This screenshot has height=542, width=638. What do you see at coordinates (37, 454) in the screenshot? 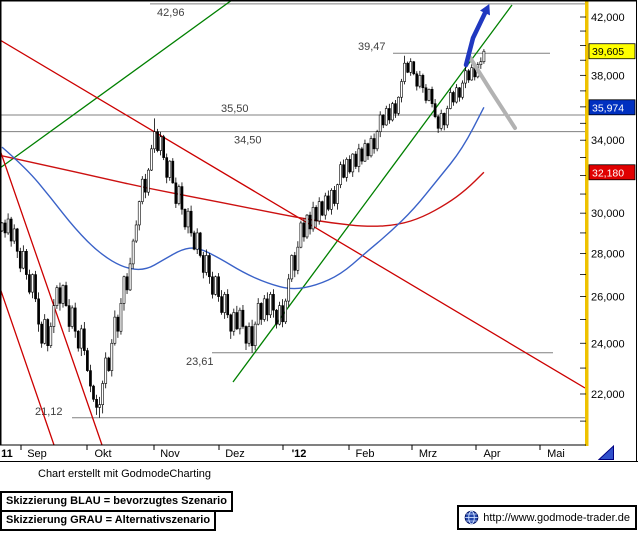
I see `x-axis-label-Sep: Sep` at bounding box center [37, 454].